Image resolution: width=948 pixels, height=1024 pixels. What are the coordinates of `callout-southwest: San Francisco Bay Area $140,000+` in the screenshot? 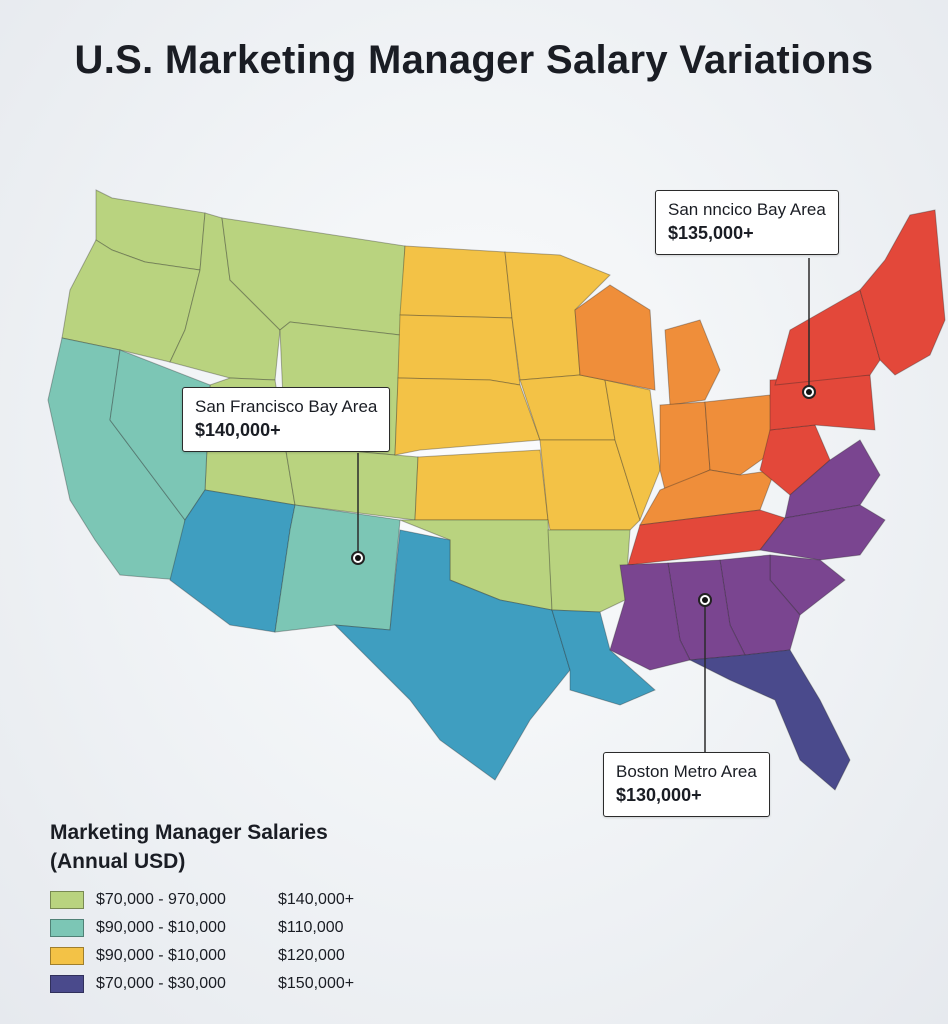 It's located at (286, 419).